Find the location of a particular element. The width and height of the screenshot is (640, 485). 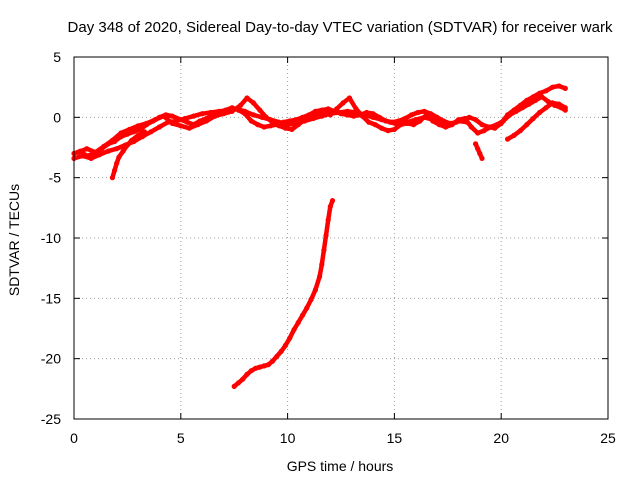

series-sdtvar-f is located at coordinates (479, 151).